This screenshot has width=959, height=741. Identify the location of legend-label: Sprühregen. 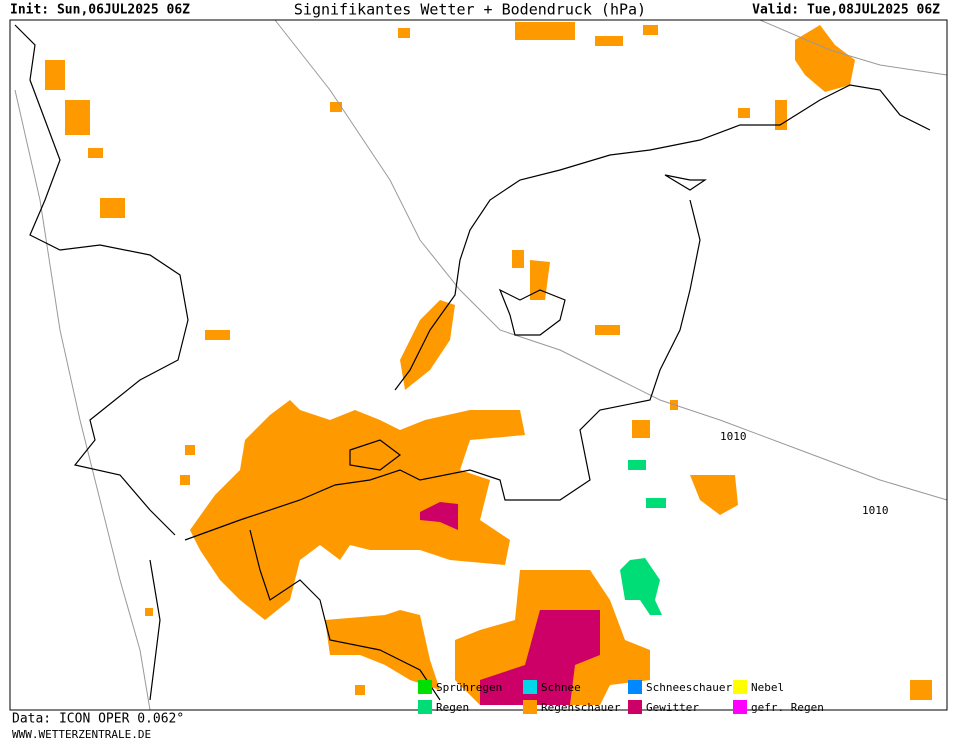
(469, 687).